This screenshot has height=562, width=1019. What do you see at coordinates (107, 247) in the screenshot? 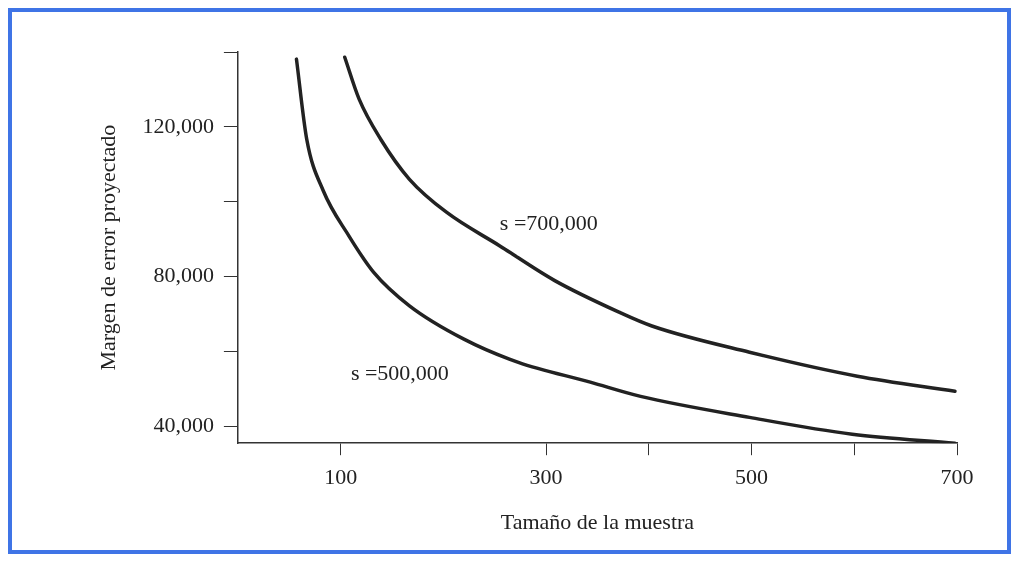
I see `y-axis-title: Margen de error proyectado` at bounding box center [107, 247].